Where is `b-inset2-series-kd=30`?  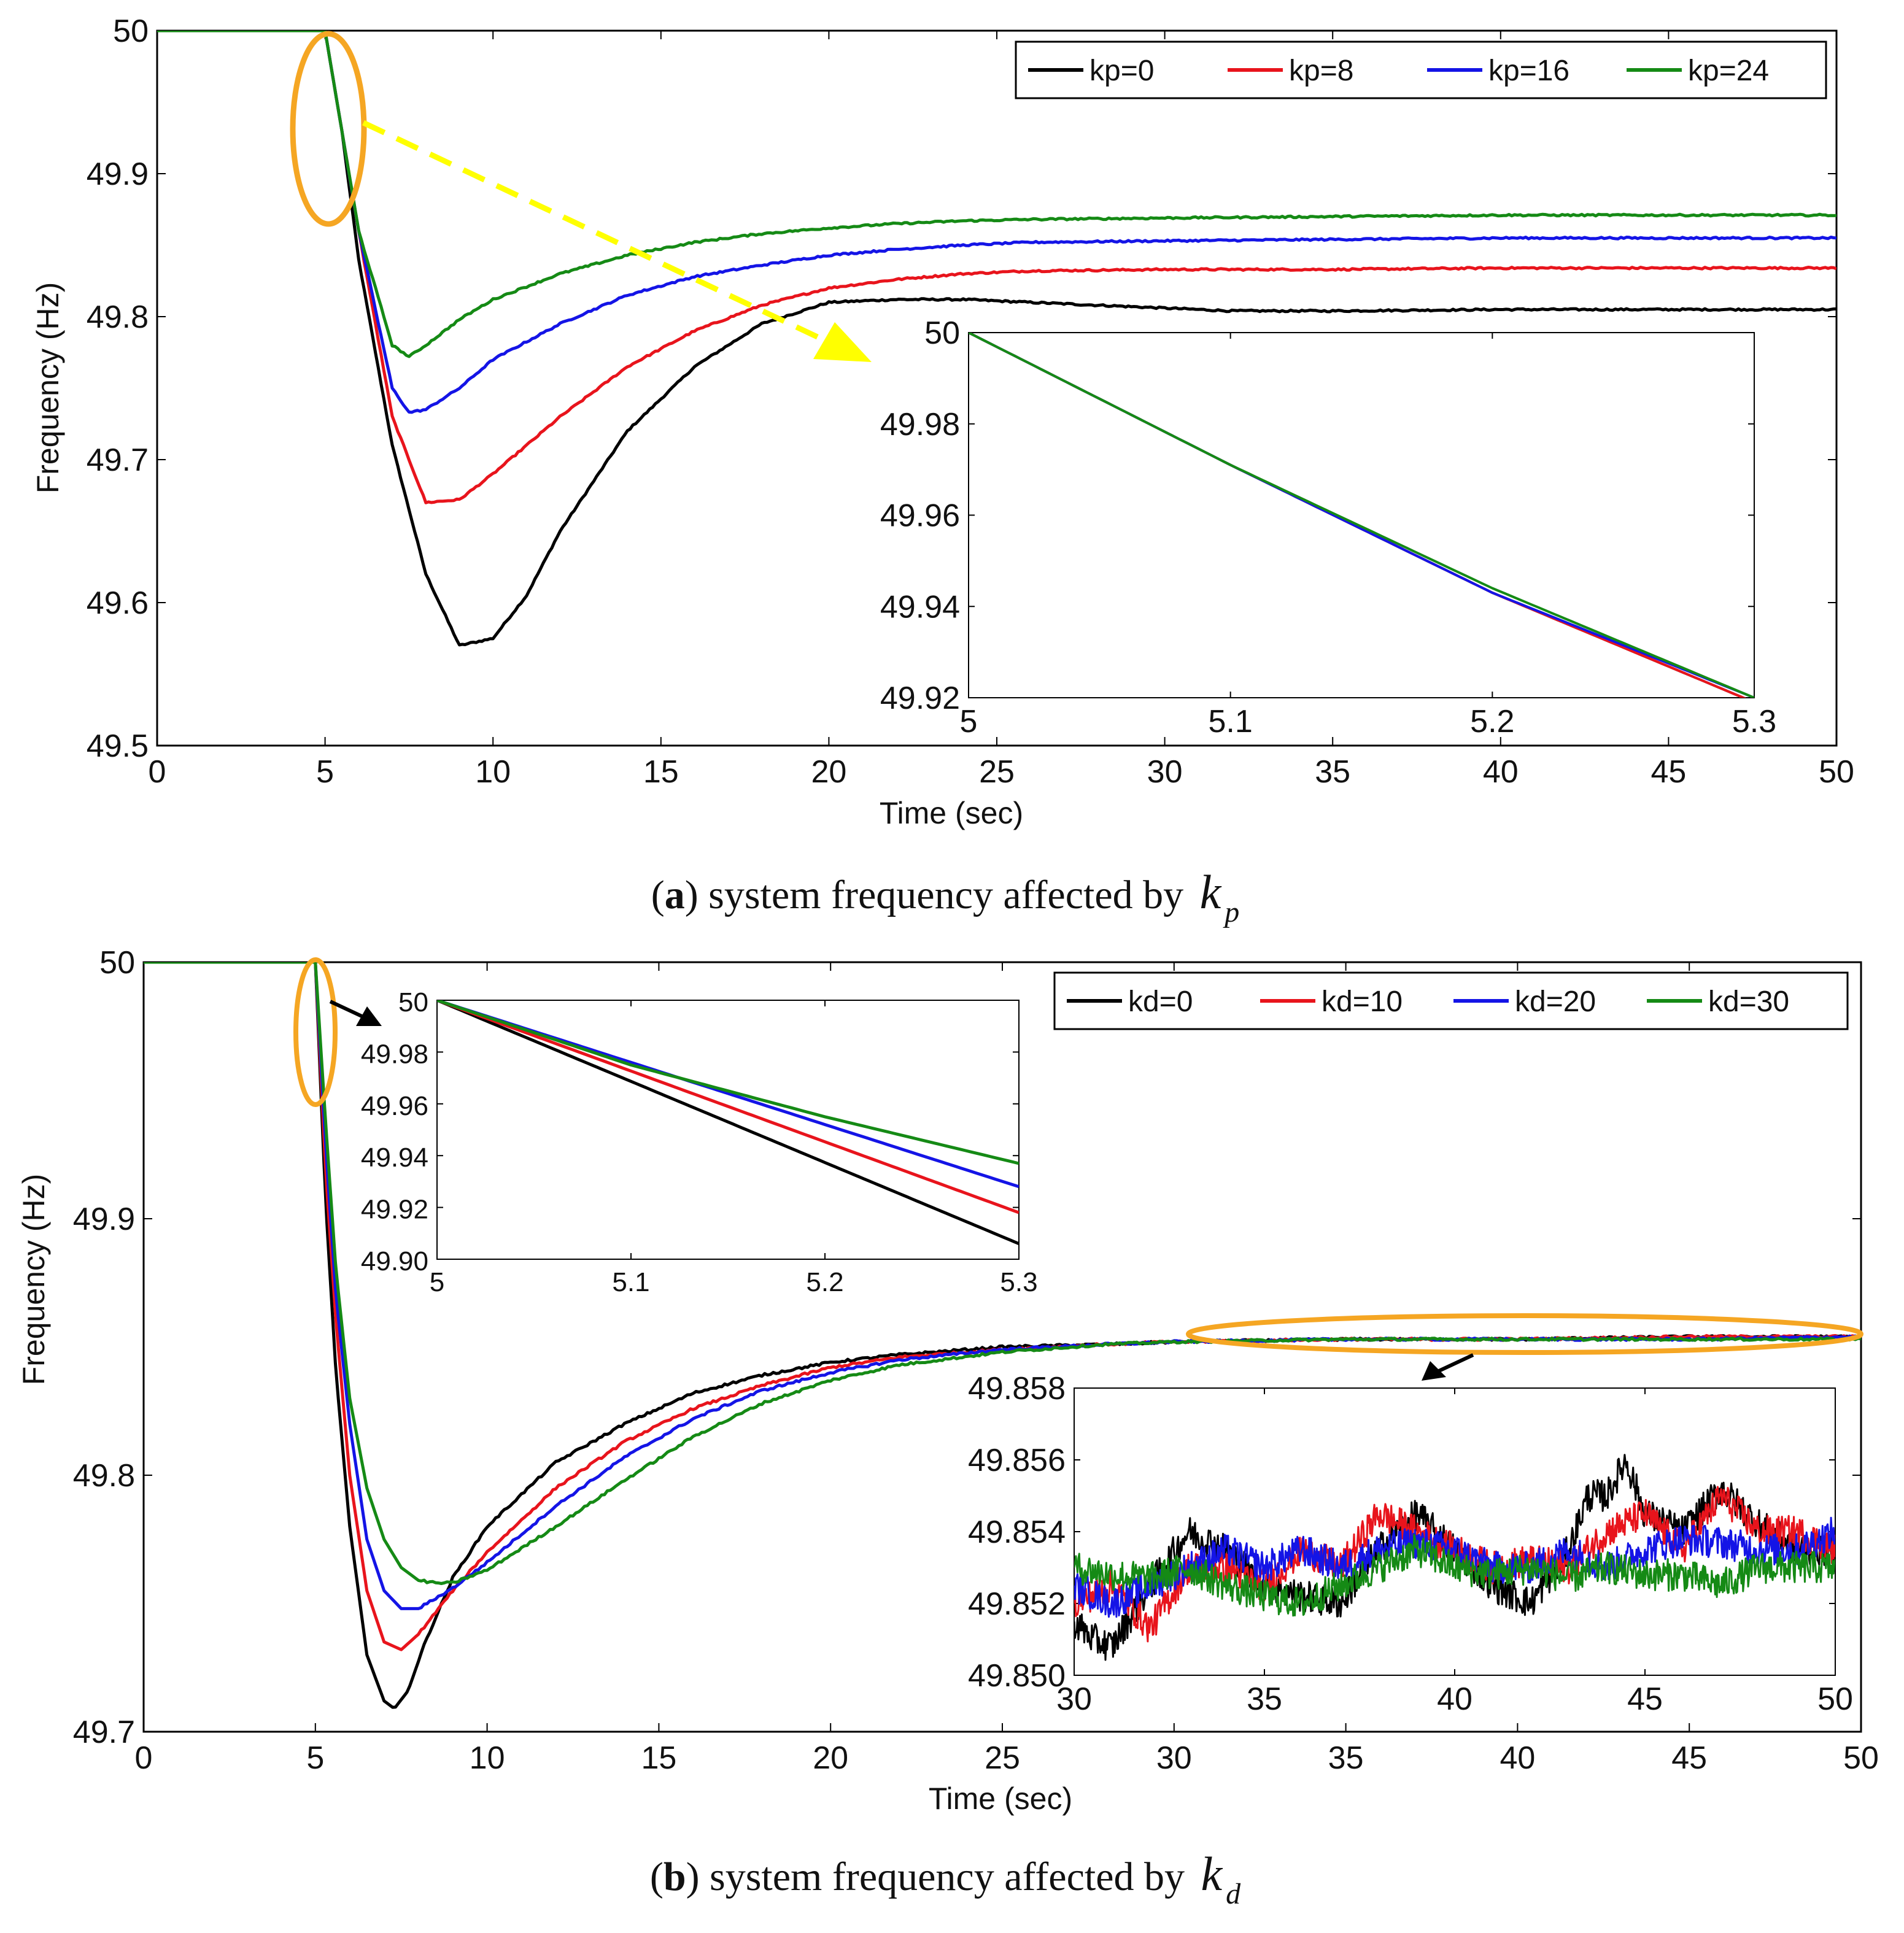
b-inset2-series-kd=30 is located at coordinates (1454, 1575).